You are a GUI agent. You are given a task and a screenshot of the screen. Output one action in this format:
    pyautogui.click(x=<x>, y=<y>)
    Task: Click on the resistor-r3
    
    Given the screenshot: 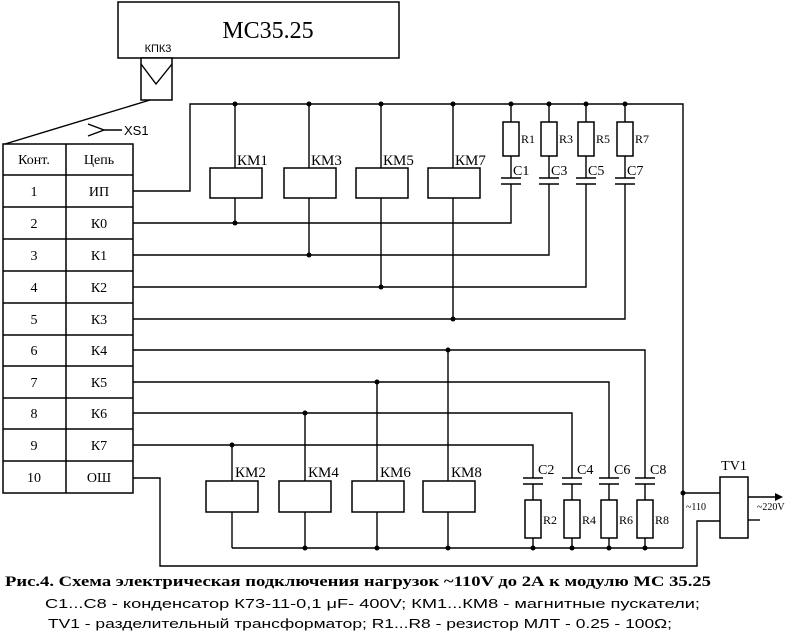 What is the action you would take?
    pyautogui.click(x=549, y=139)
    